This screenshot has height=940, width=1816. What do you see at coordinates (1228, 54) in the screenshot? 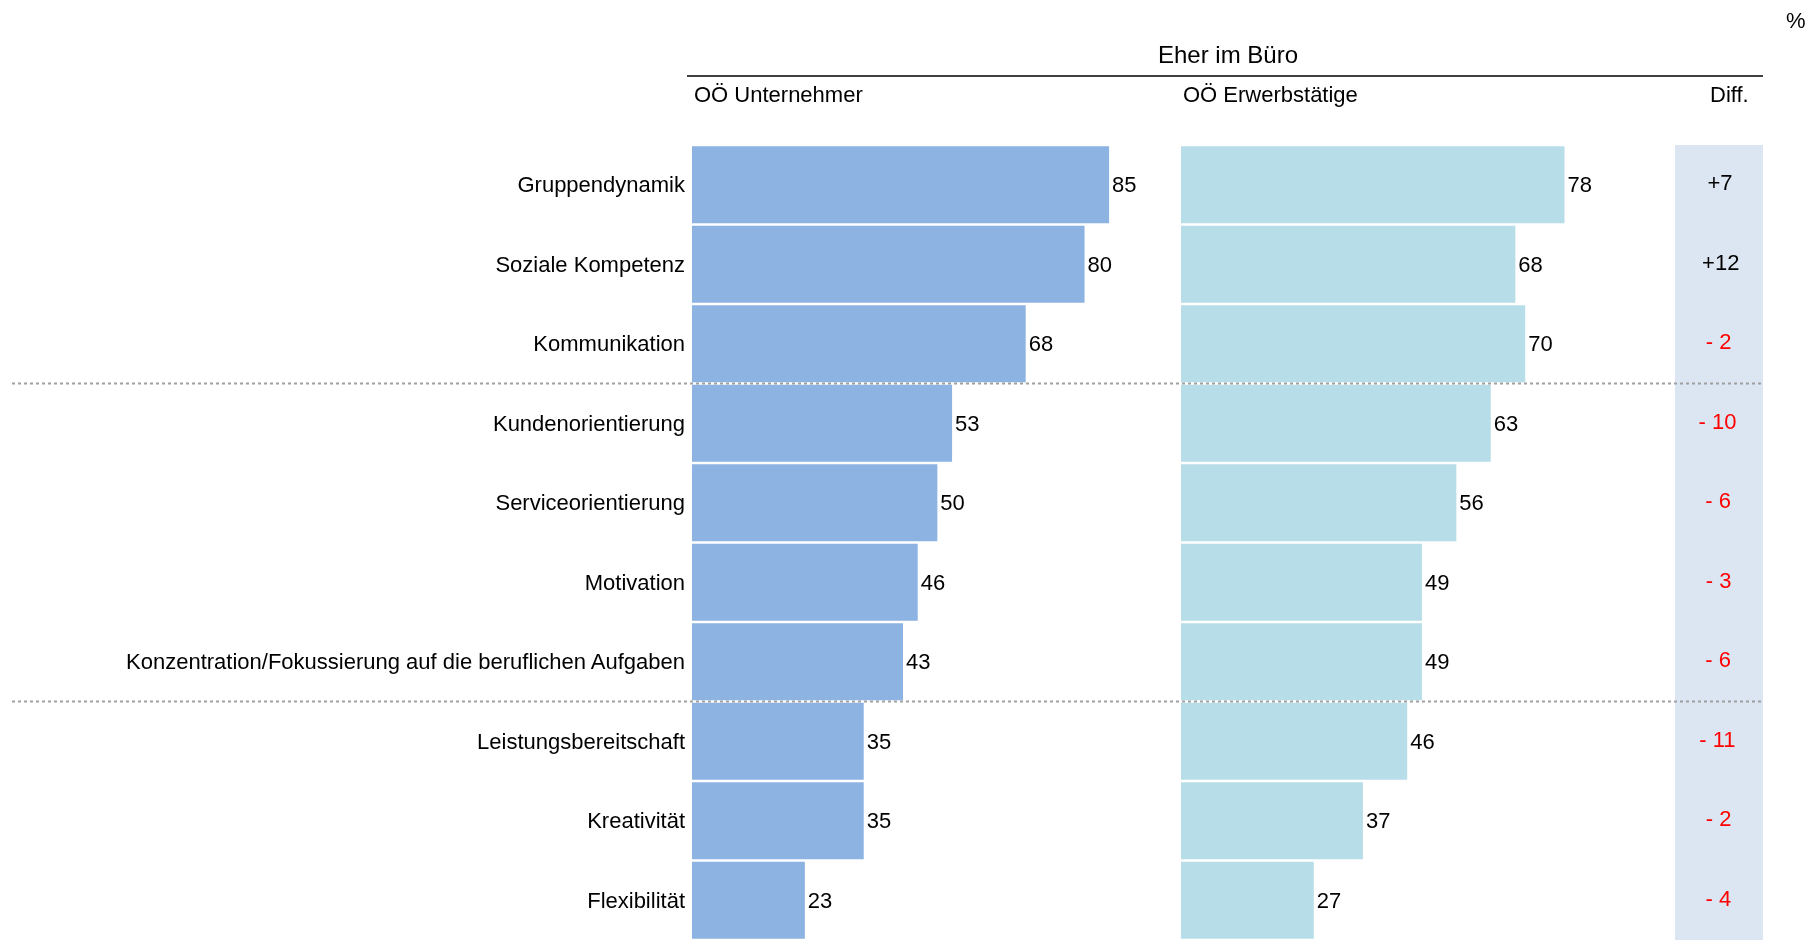
I see `text: Eher im Büro` at bounding box center [1228, 54].